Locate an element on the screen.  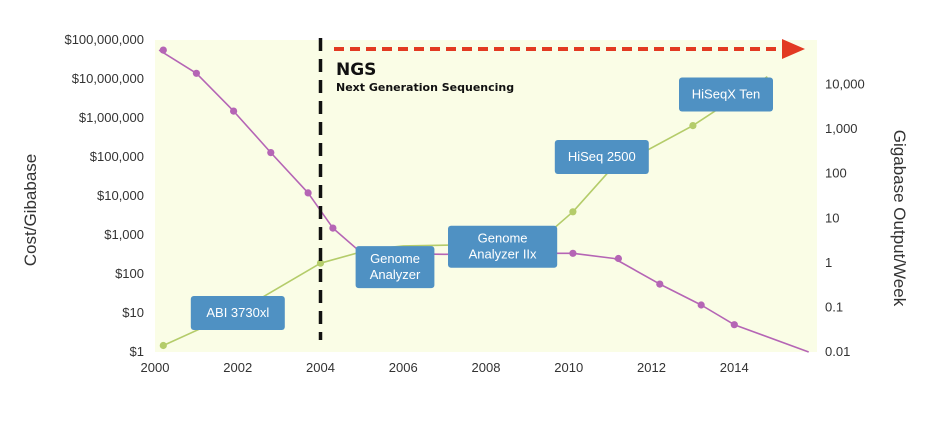
platform-label-text: HiSeq 2500 is located at coordinates (602, 156).